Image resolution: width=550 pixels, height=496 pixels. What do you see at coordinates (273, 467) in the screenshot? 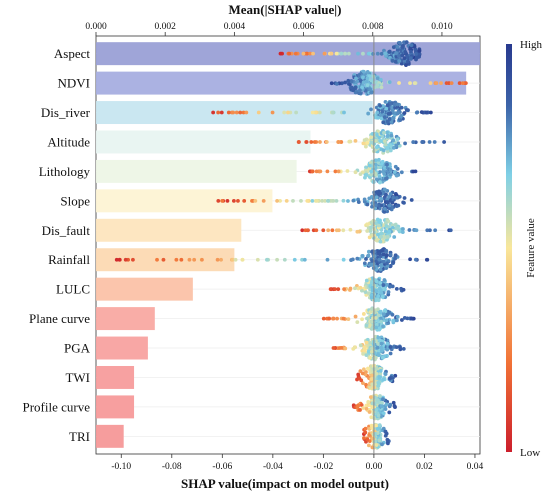
I see `bottom-tick-label: -0.04` at bounding box center [273, 467].